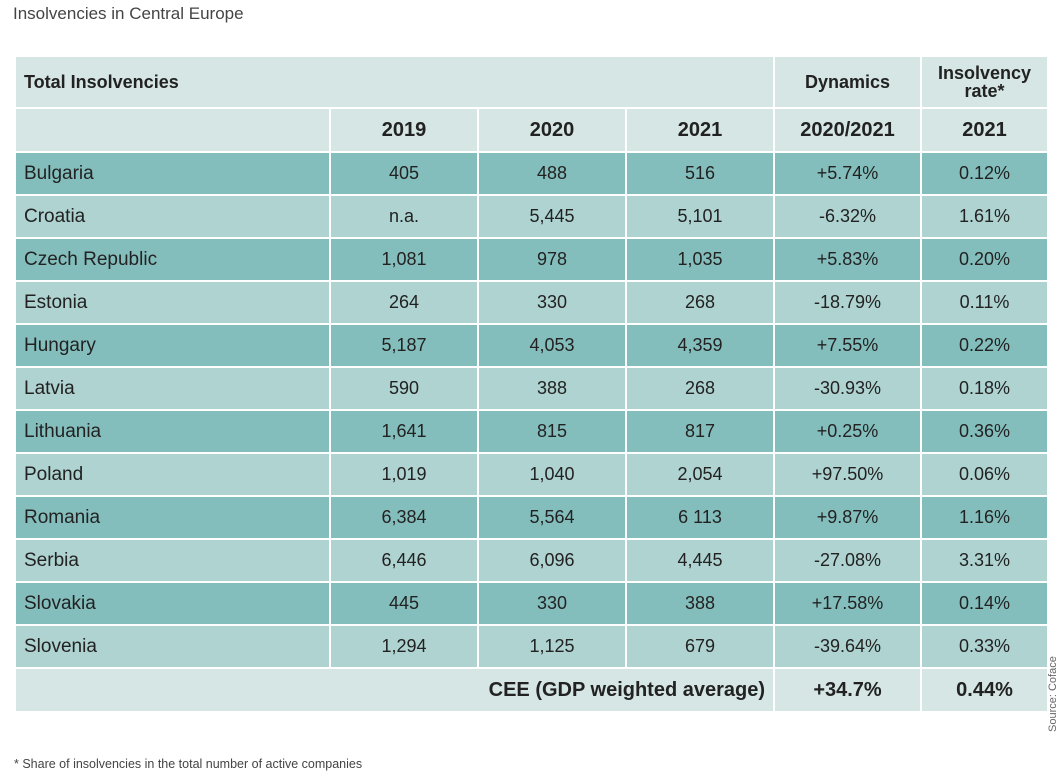  What do you see at coordinates (172, 173) in the screenshot?
I see `country-cell: Bulgaria` at bounding box center [172, 173].